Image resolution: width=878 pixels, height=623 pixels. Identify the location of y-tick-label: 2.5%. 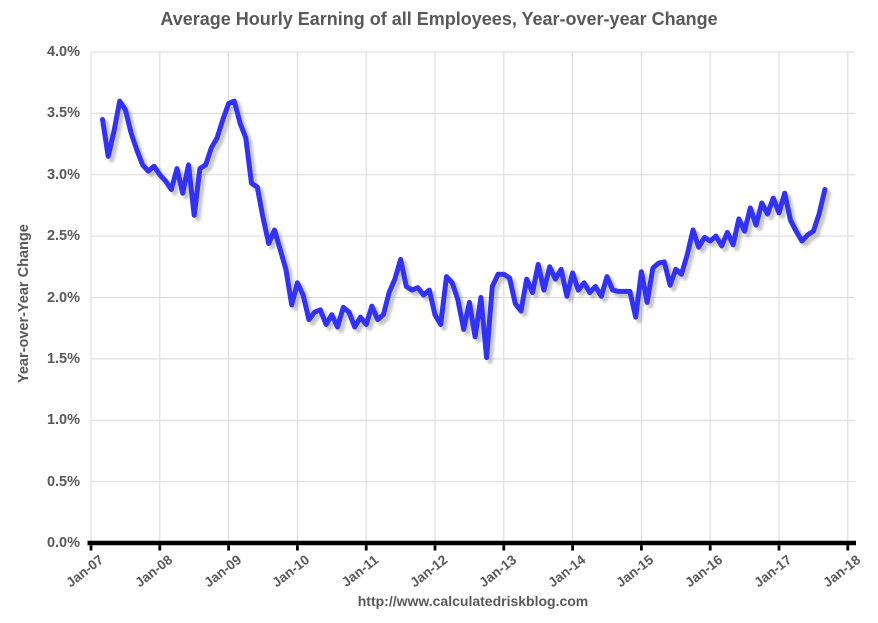
(63, 236).